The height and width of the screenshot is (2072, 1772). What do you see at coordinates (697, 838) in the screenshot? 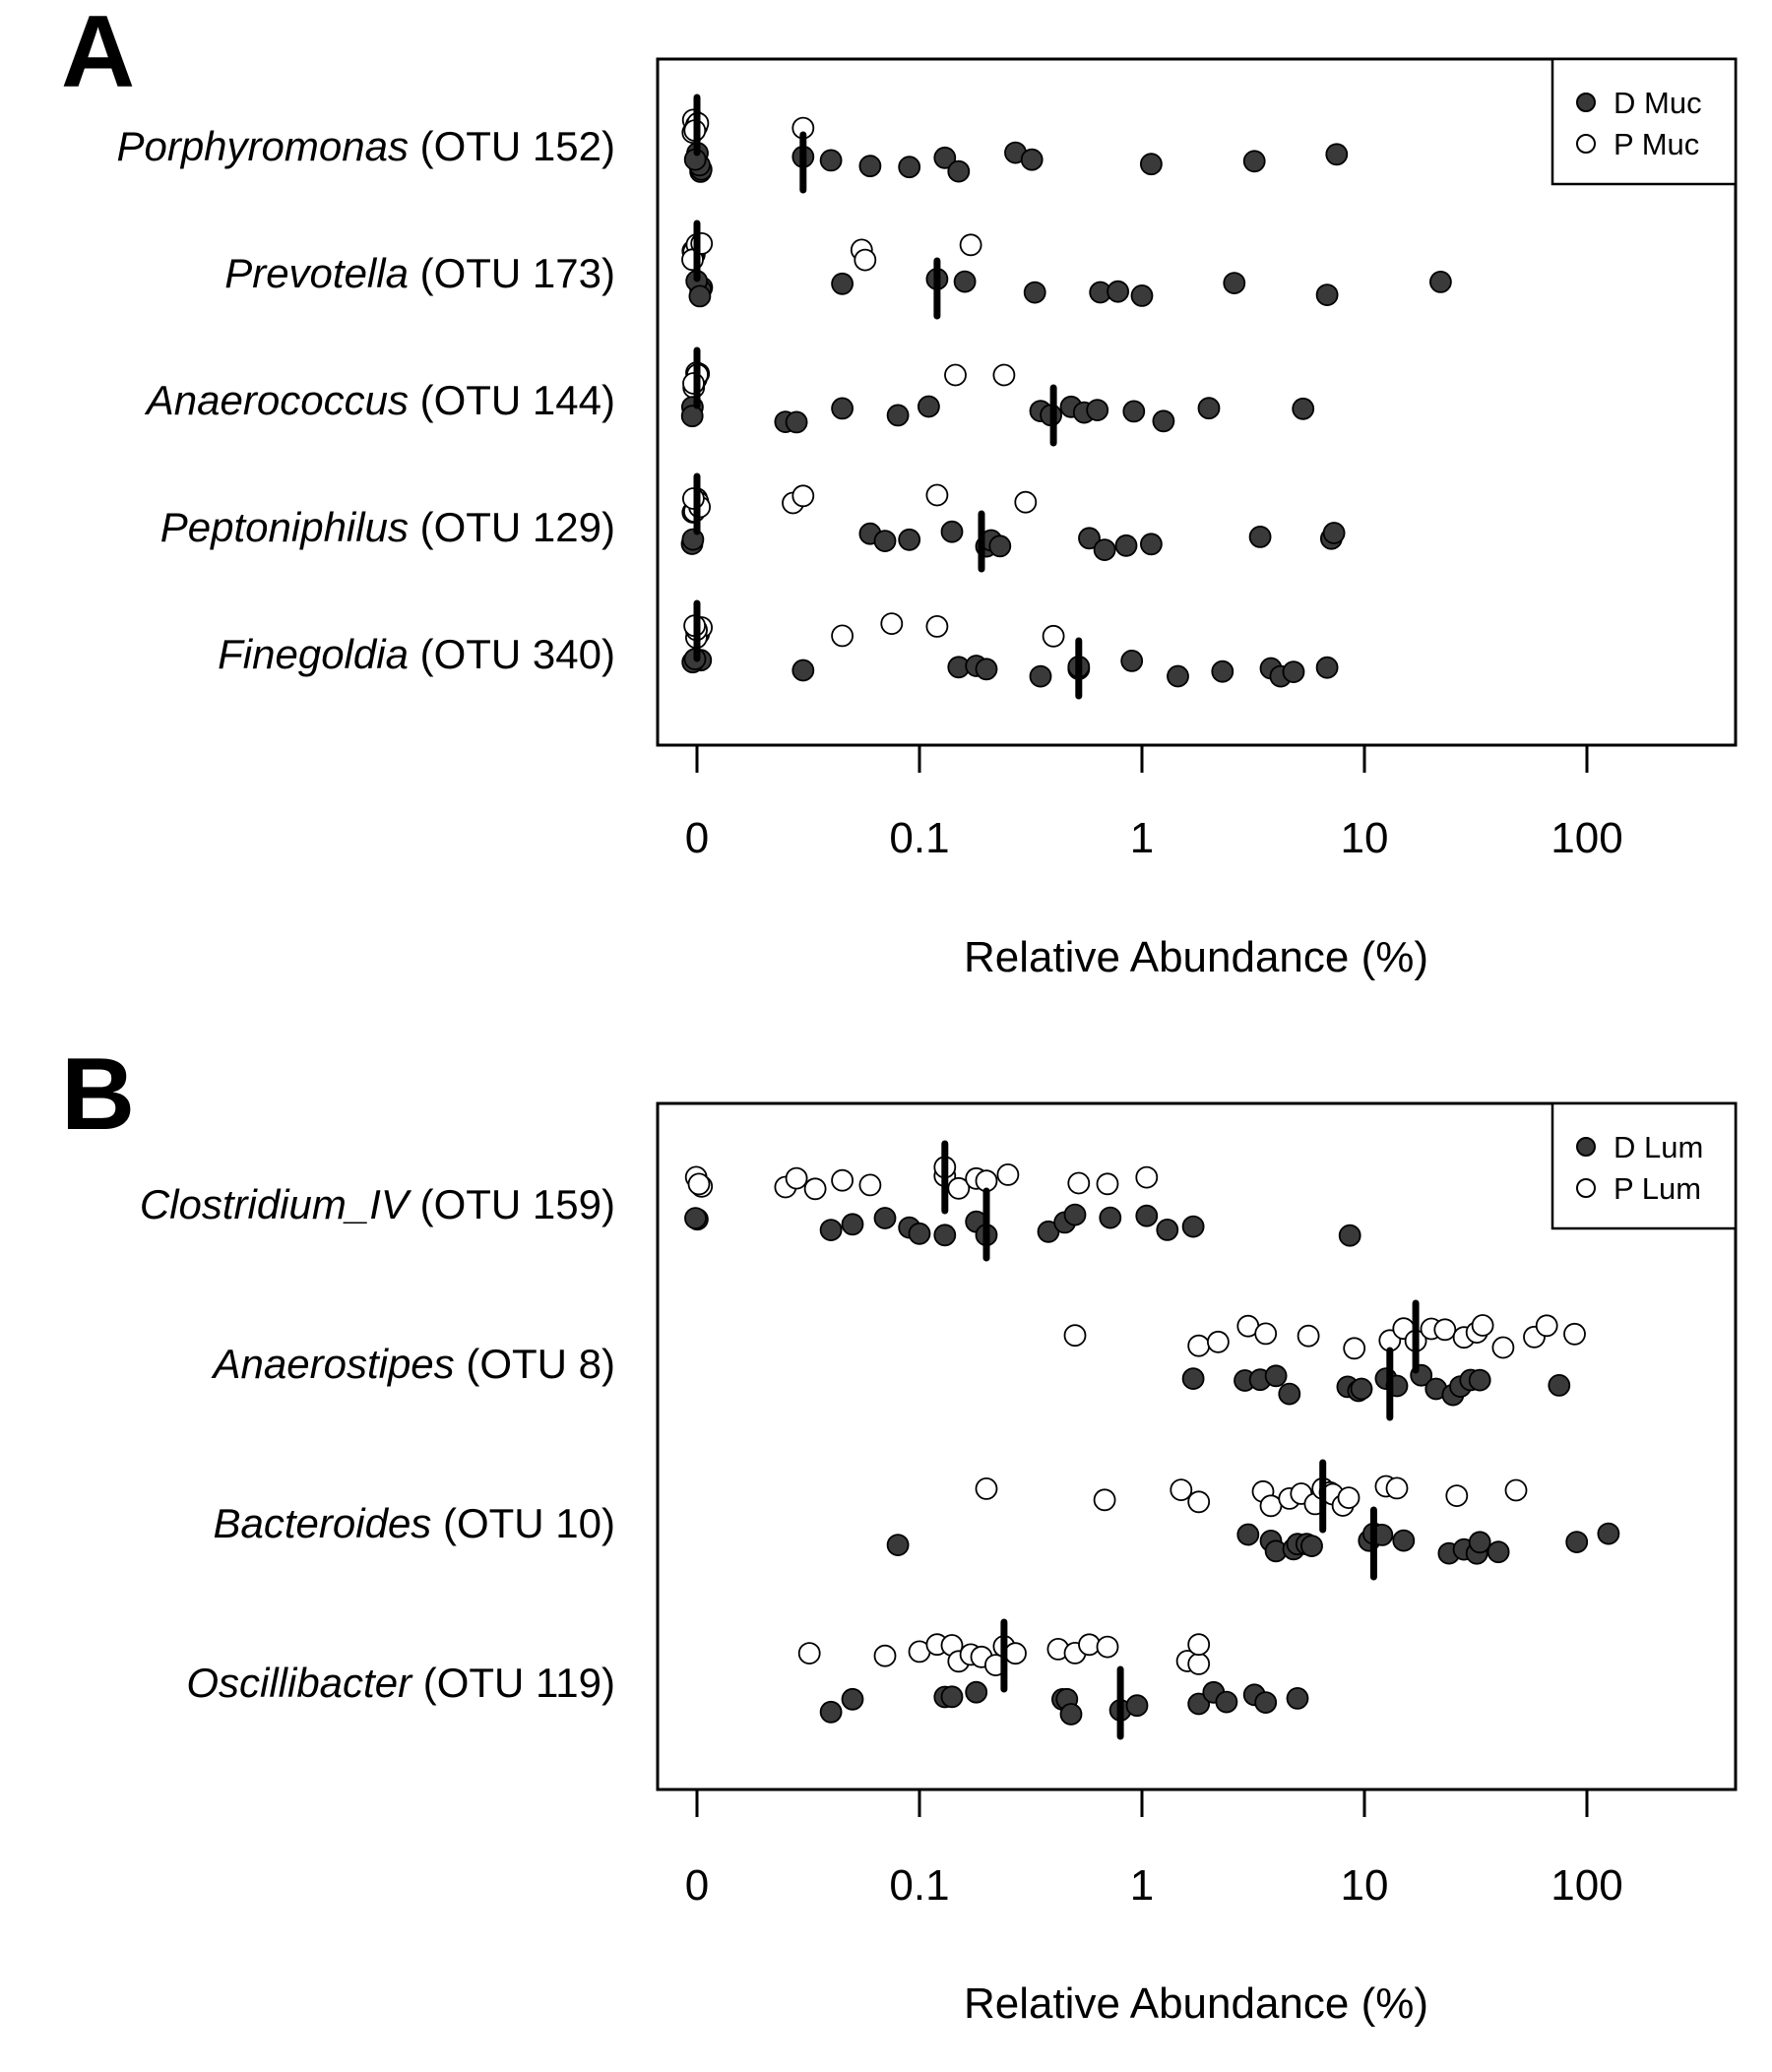
I see `x-tick-label: 0` at bounding box center [697, 838].